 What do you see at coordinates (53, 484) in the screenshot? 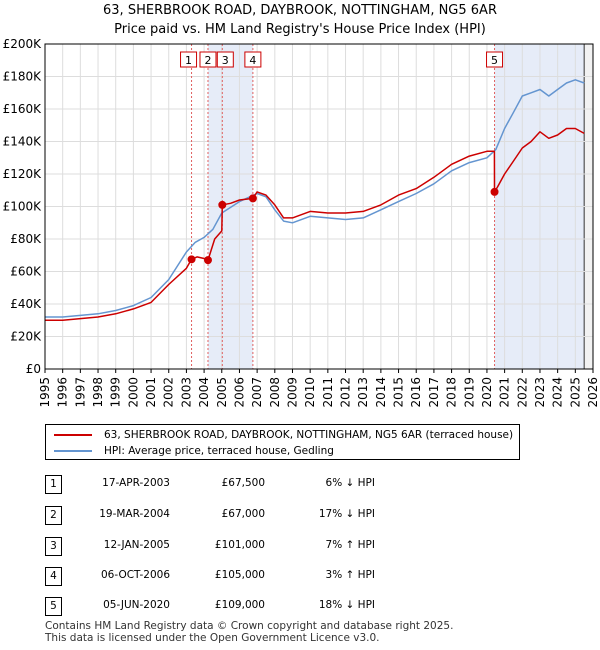
I see `transaction-number: 1` at bounding box center [53, 484].